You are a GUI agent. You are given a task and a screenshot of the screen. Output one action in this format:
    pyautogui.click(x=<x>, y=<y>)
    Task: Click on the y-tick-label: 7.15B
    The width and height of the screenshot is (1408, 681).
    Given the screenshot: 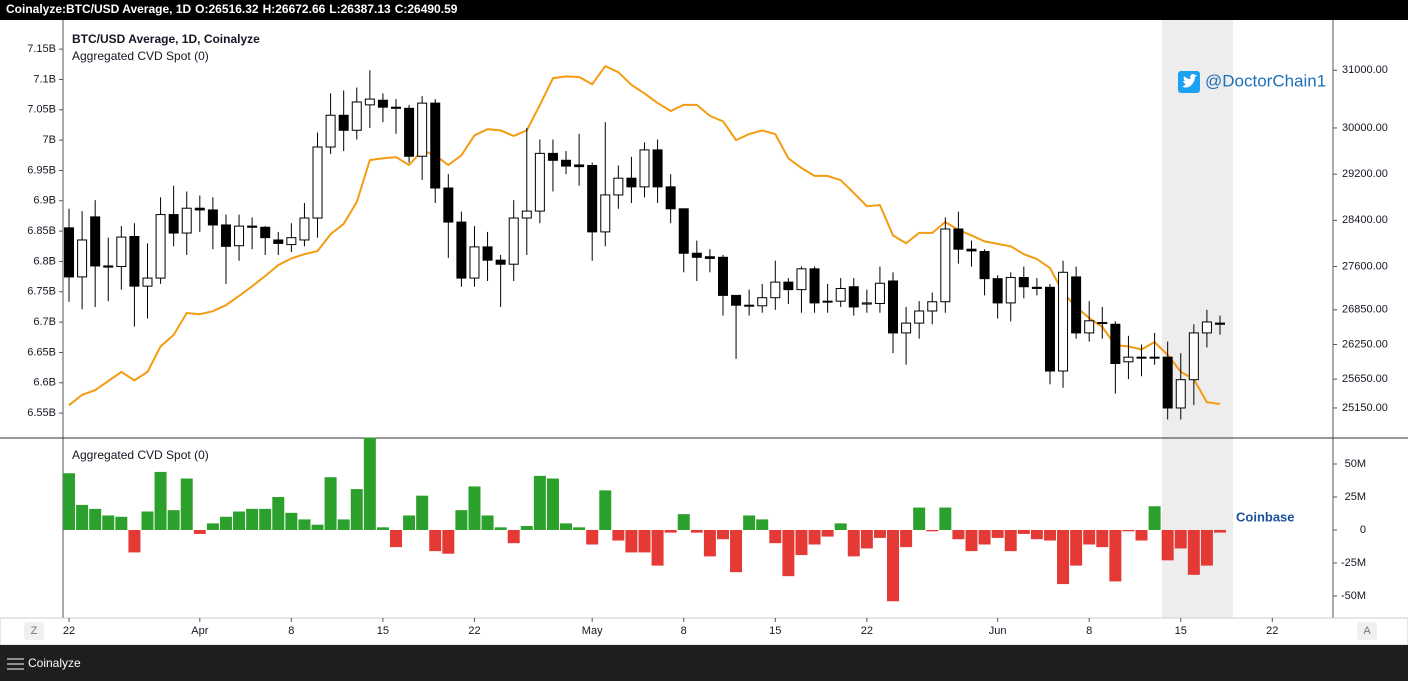 What is the action you would take?
    pyautogui.click(x=41, y=49)
    